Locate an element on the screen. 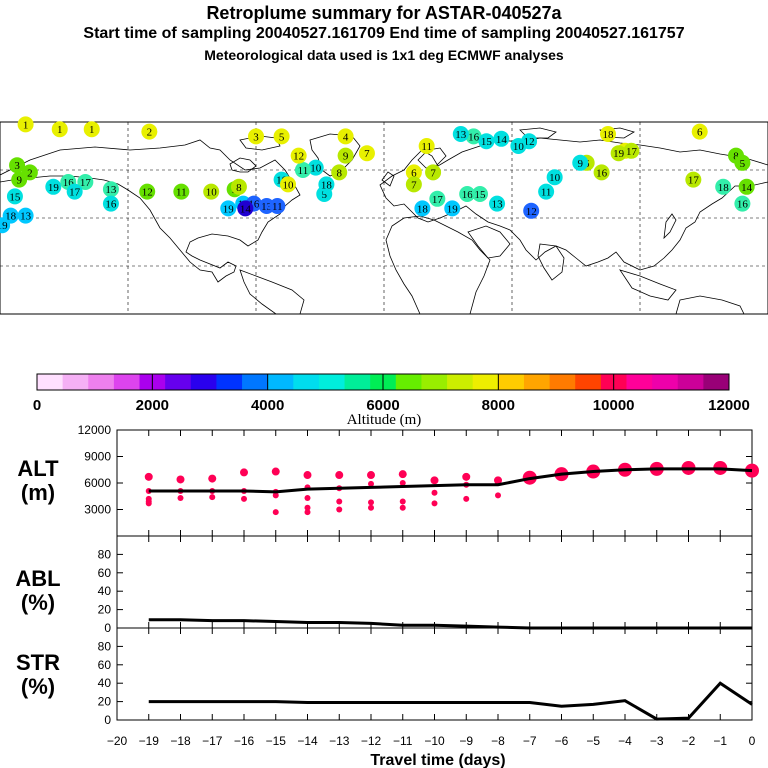 The image size is (768, 768). map-age-marker: 8 is located at coordinates (339, 172).